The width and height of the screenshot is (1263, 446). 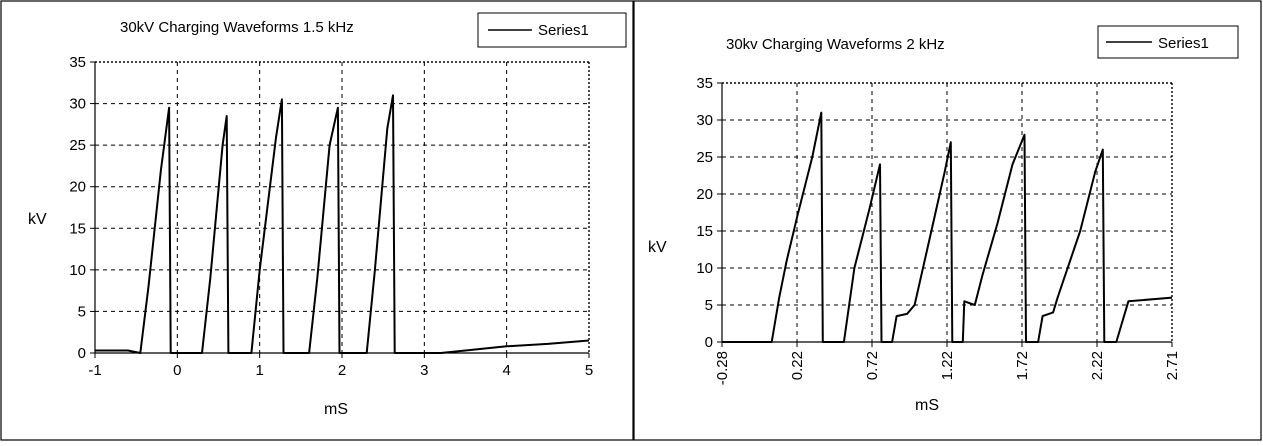 I want to click on x-tick-label: 3, so click(x=424, y=370).